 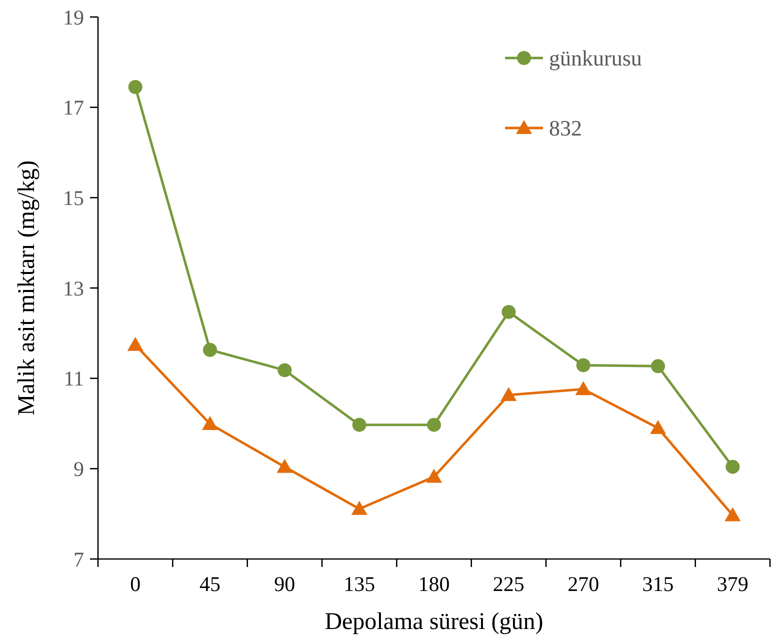 I want to click on y-tick-label: 15, so click(x=73, y=198).